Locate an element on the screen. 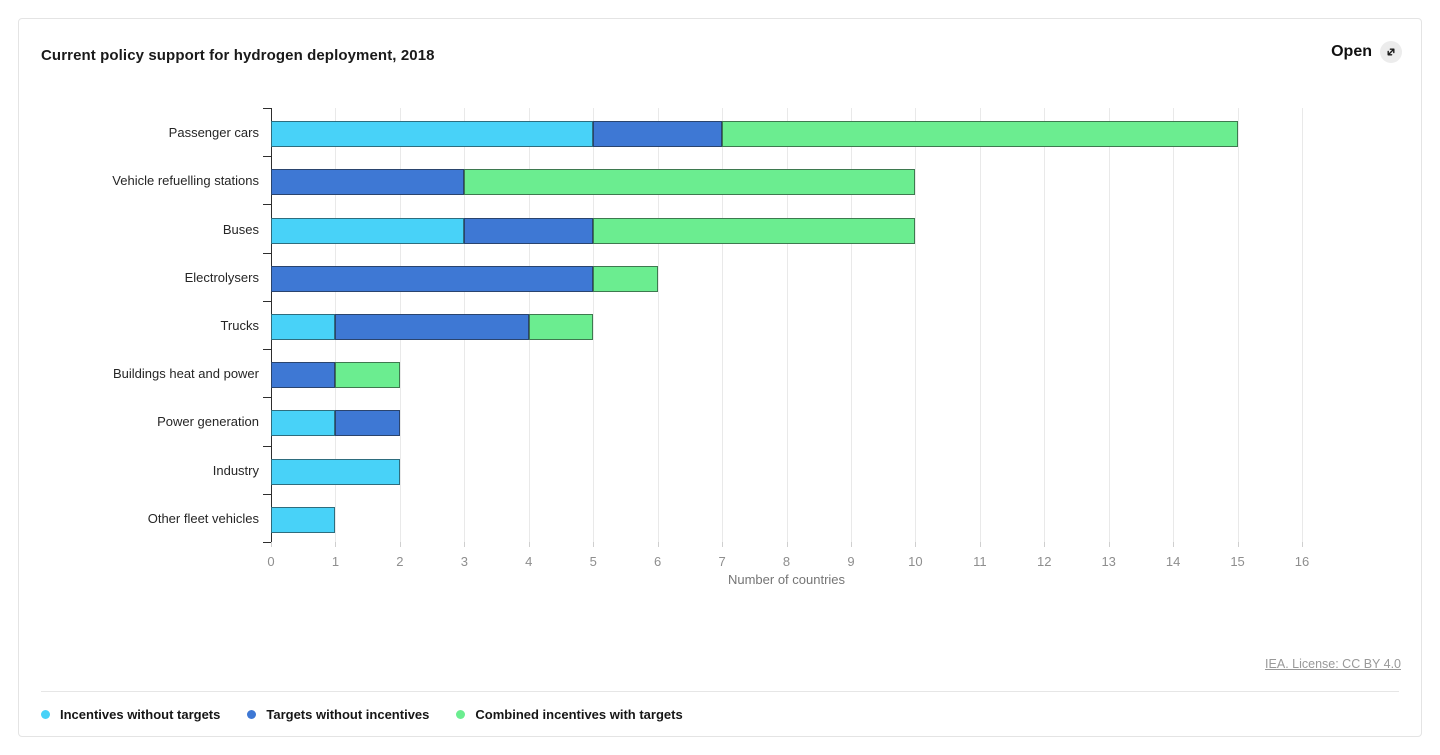  legend-item: Incentives without targets is located at coordinates (130, 714).